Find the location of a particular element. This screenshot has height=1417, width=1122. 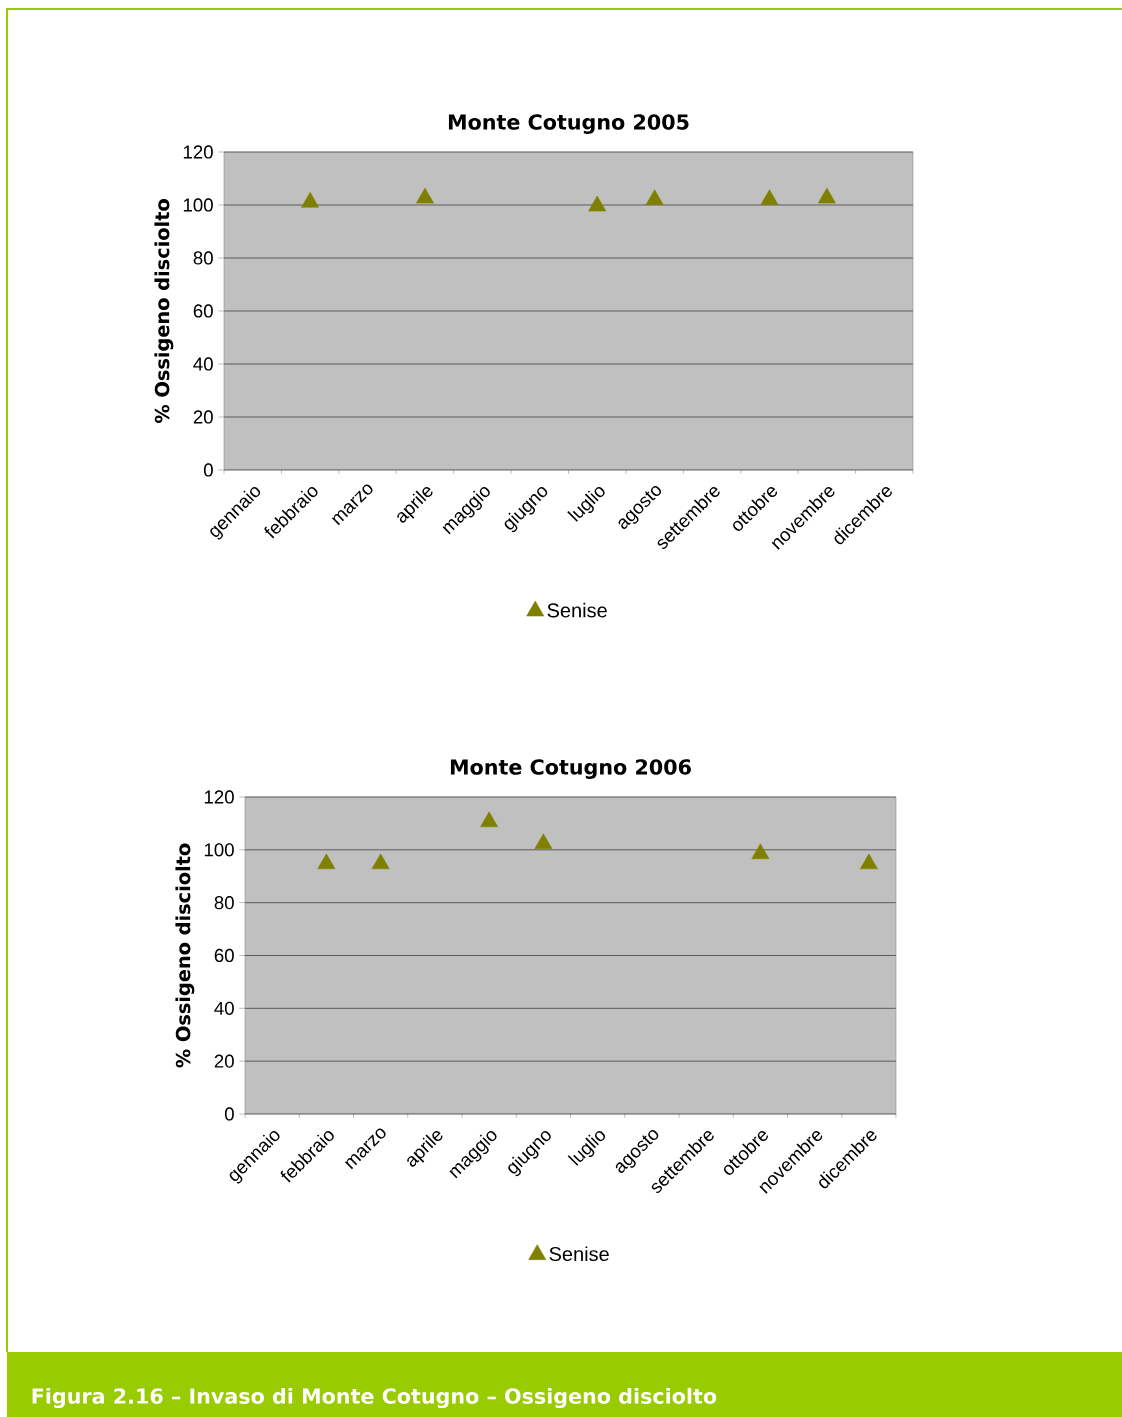

chart-title: Monte Cotugno 2006 is located at coordinates (570, 769).